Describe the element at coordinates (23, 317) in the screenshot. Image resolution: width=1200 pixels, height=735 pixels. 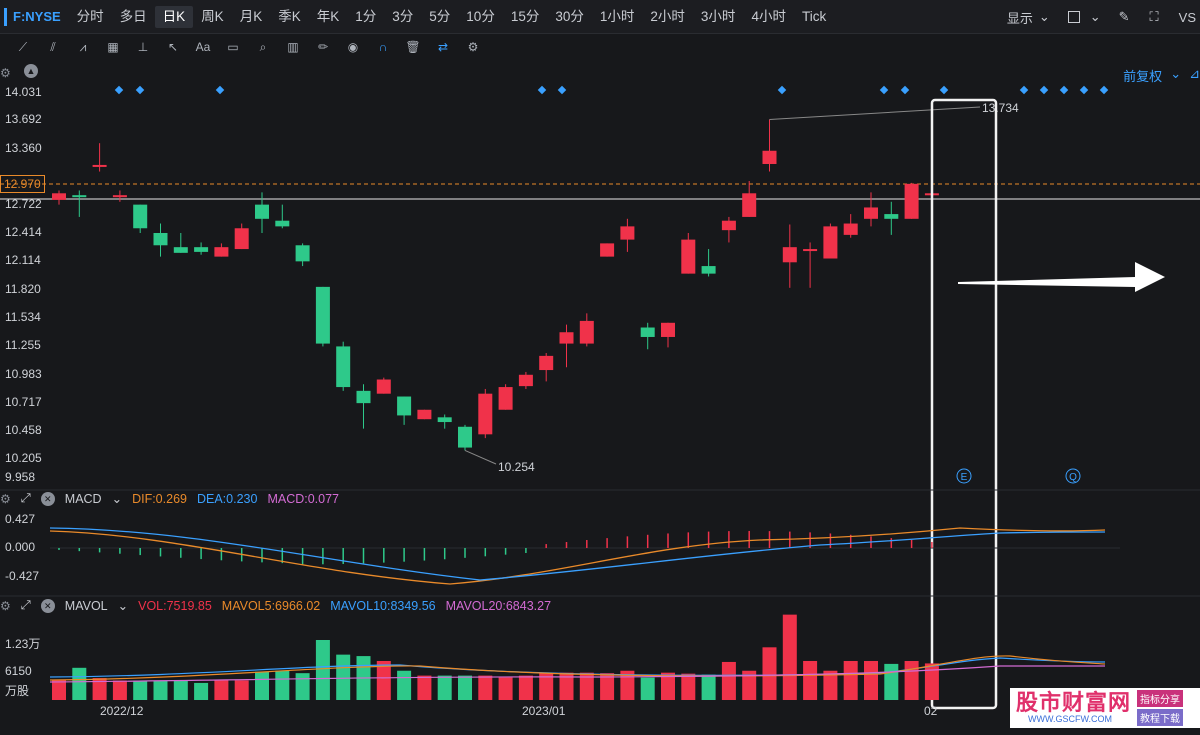
I see `price-tick-label: 11.534` at that location.